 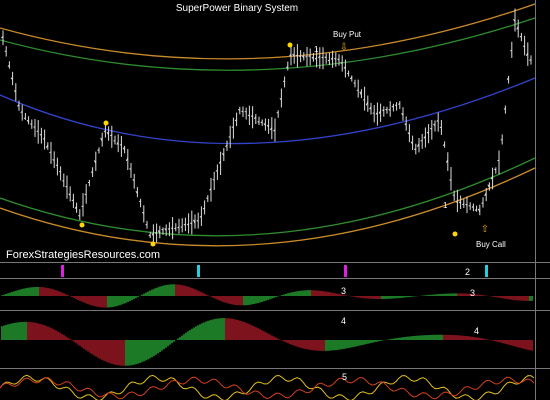 I want to click on arrow-down: ⇩, so click(x=344, y=47).